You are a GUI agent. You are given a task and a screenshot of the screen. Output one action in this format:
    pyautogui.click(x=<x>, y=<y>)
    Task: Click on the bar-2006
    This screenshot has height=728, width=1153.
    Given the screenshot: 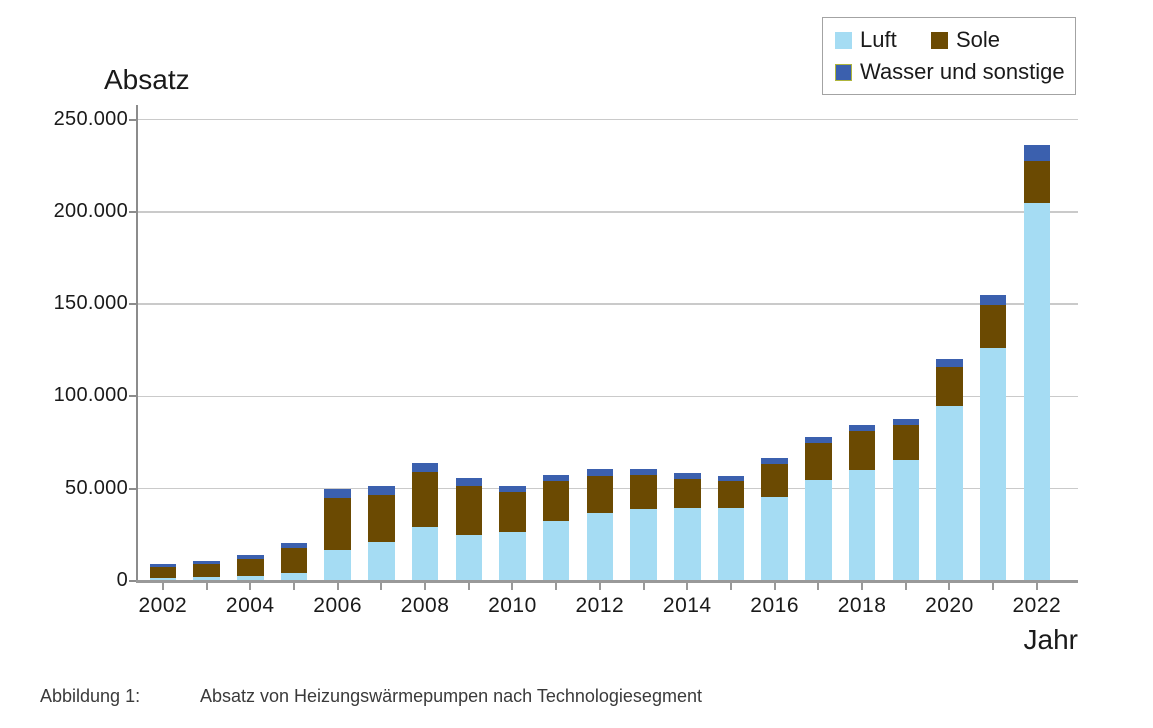 What is the action you would take?
    pyautogui.click(x=337, y=535)
    